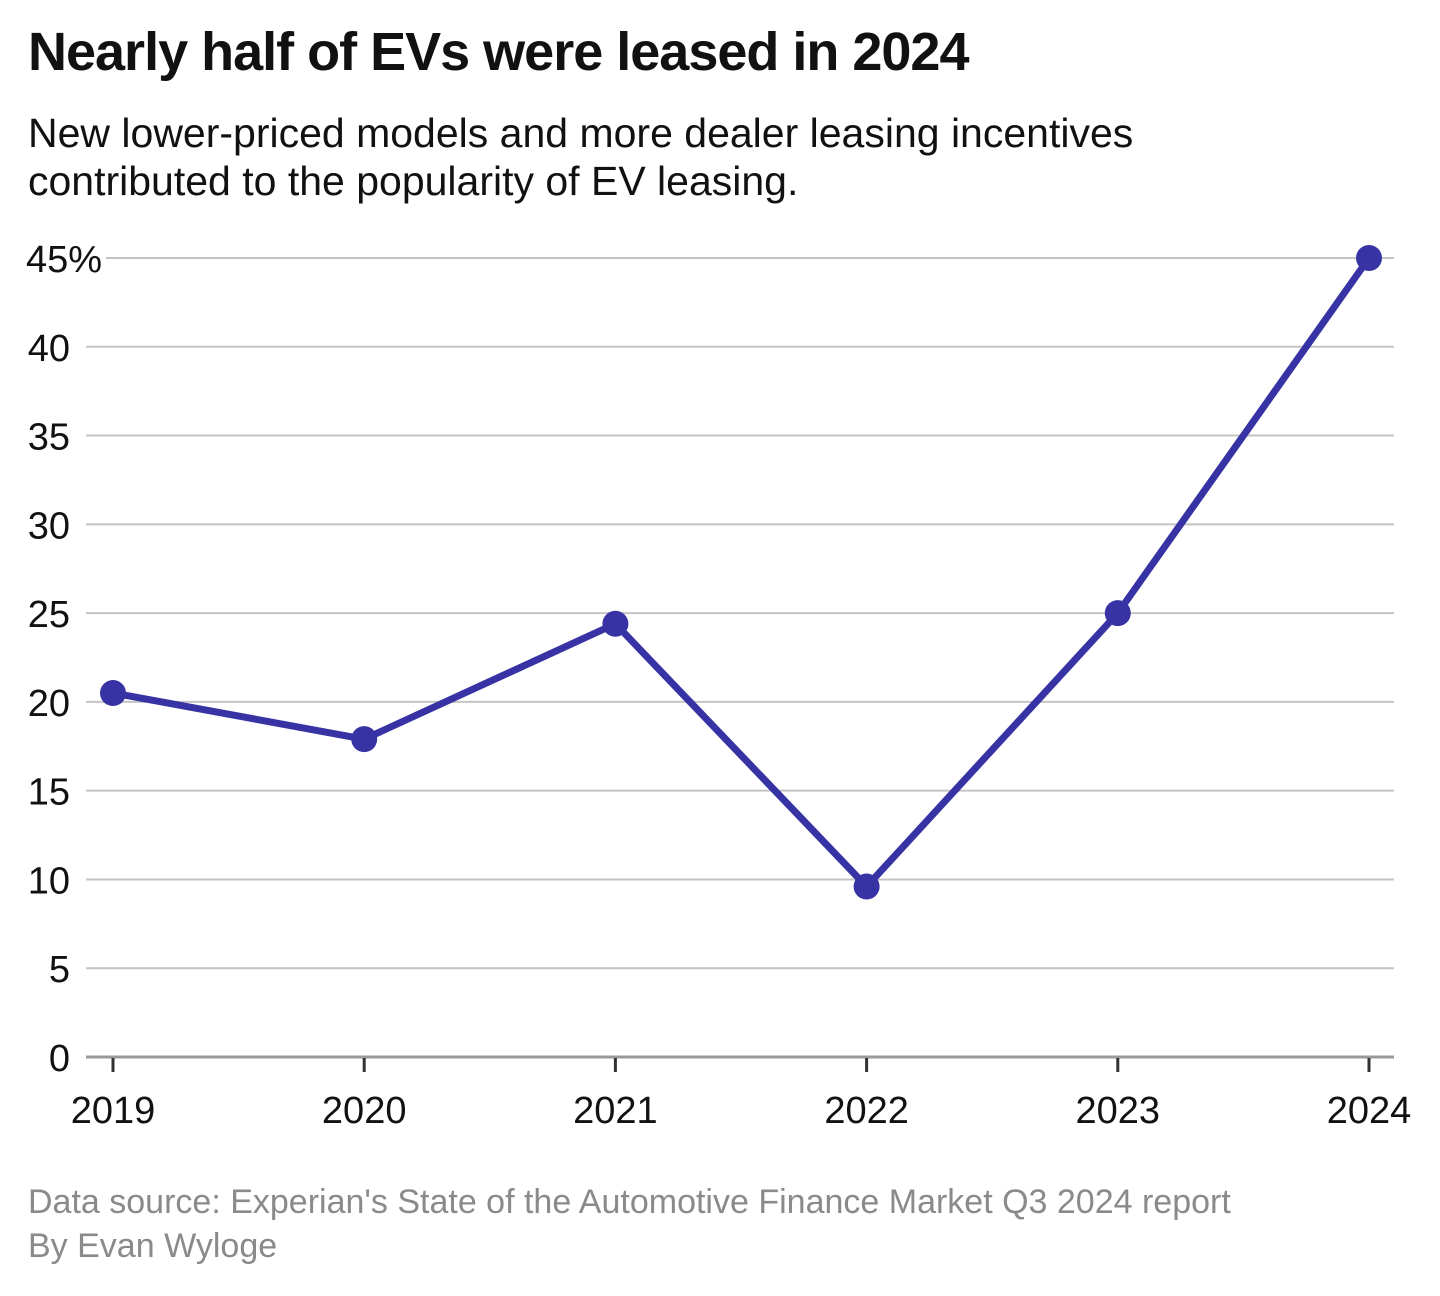 The image size is (1440, 1296). I want to click on y-axis-label: 40, so click(49, 349).